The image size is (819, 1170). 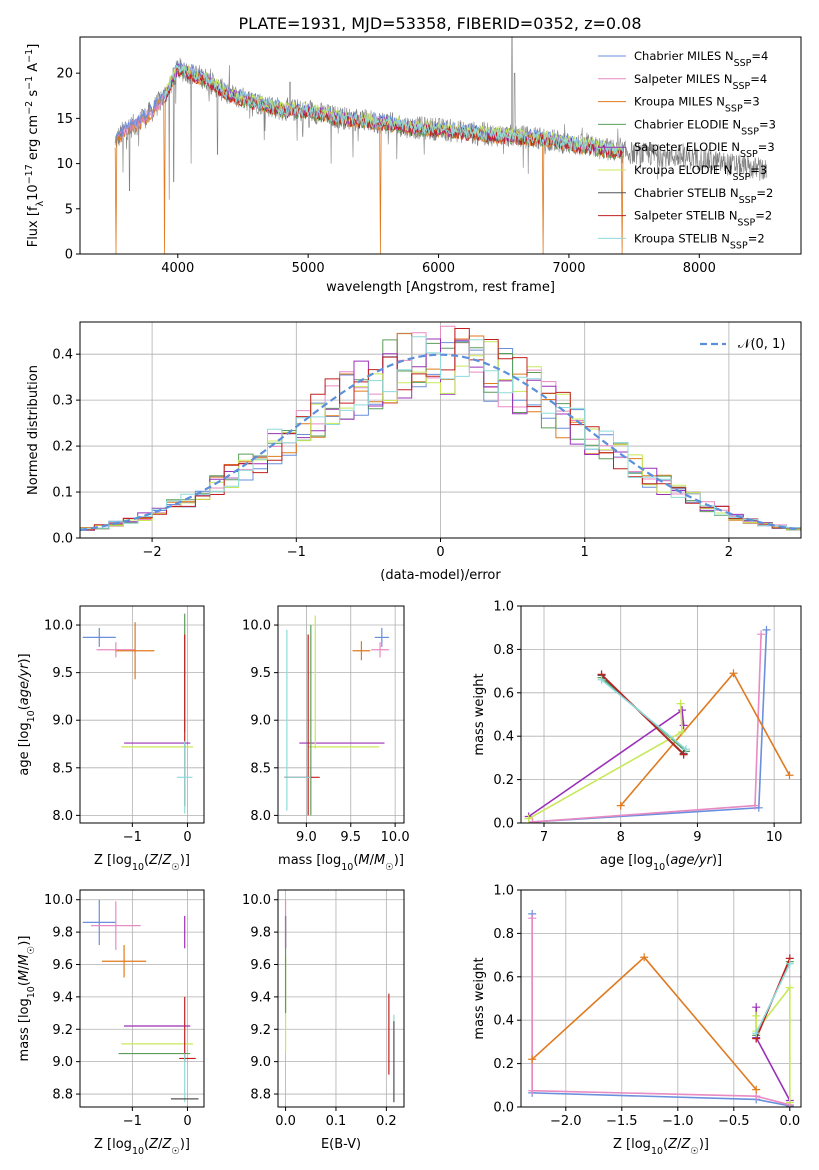 I want to click on y-tick-label: 8.0, so click(x=62, y=816).